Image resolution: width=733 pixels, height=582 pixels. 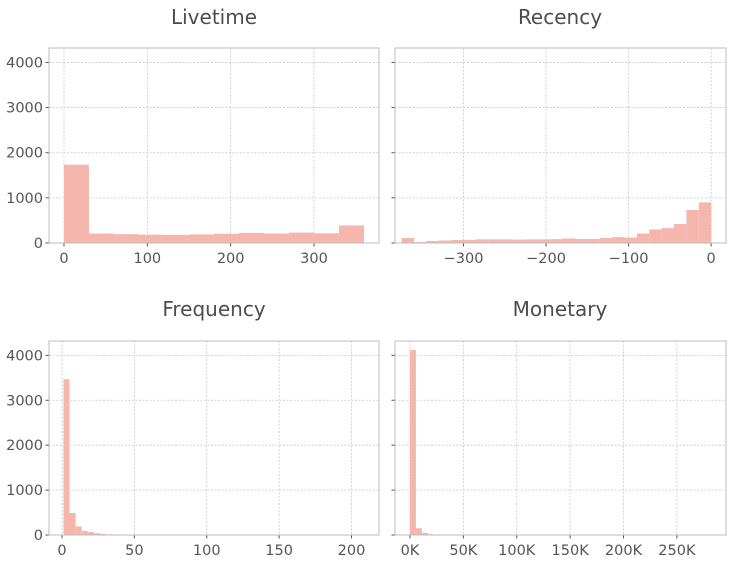 What do you see at coordinates (546, 259) in the screenshot?
I see `x-tick-label: −200` at bounding box center [546, 259].